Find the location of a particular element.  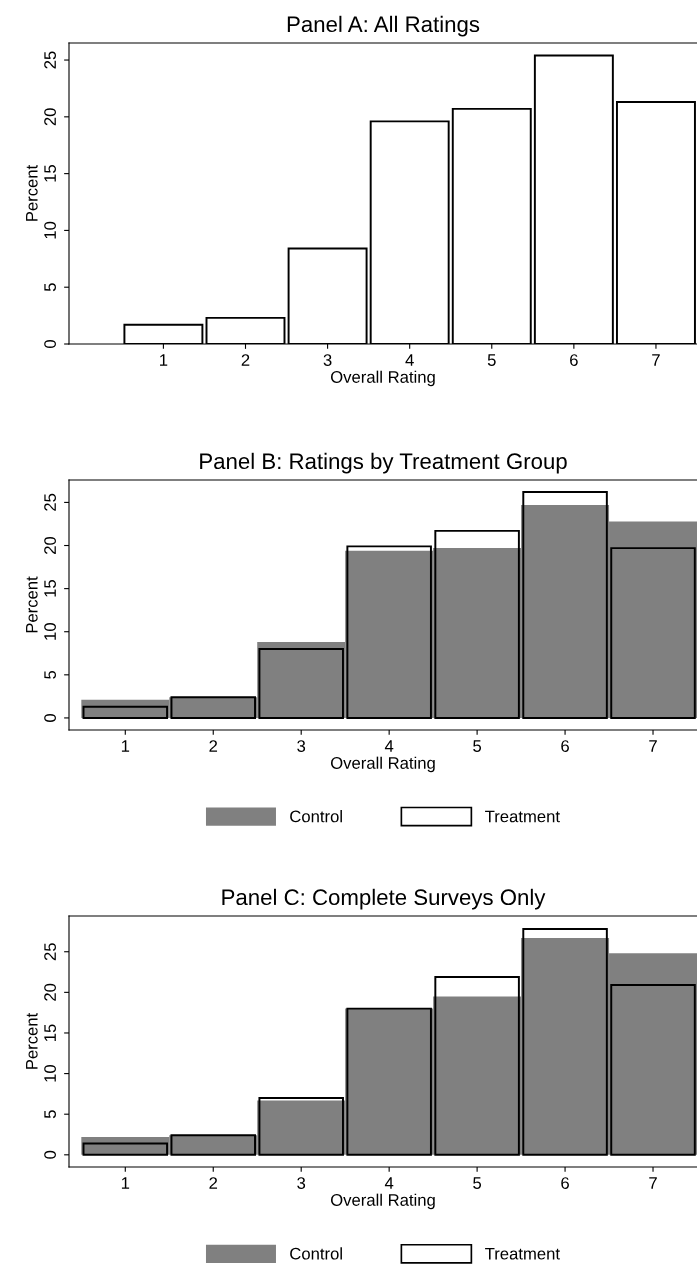

chart-title: Panel B: Ratings by Treatment Group is located at coordinates (383, 463).